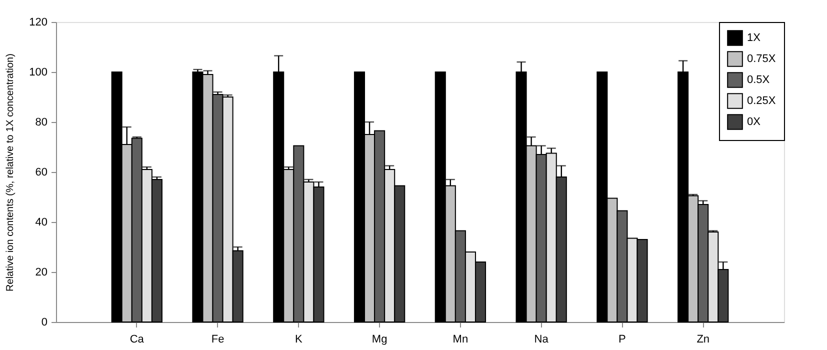 The height and width of the screenshot is (350, 827). Describe the element at coordinates (754, 122) in the screenshot. I see `legend-label: 0X` at that location.